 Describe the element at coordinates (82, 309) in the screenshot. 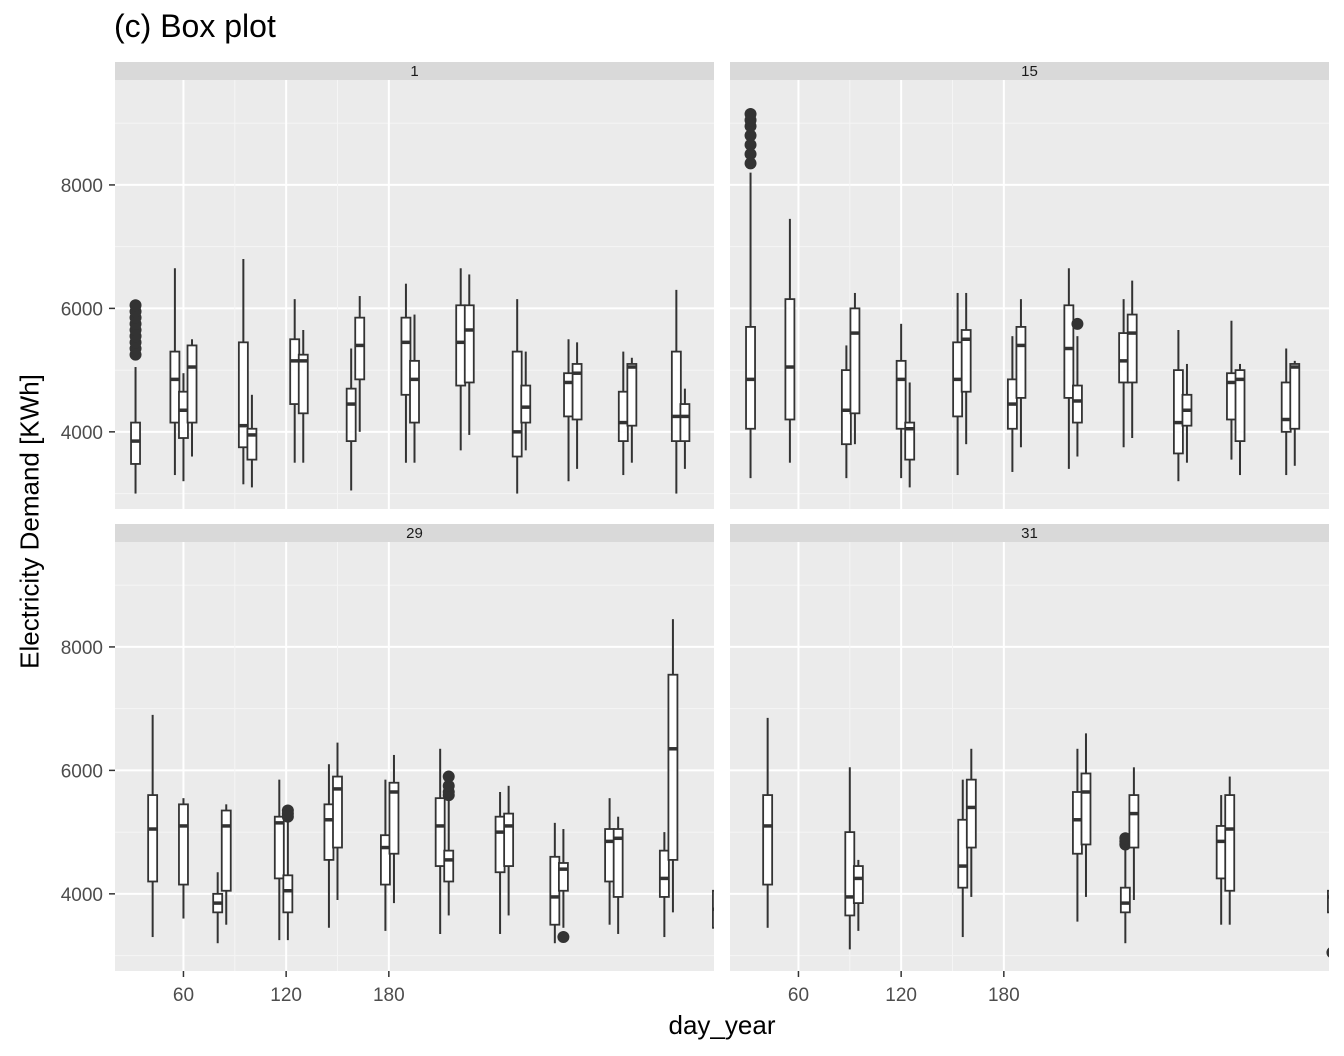

I see `y-tick-label: 6000` at that location.